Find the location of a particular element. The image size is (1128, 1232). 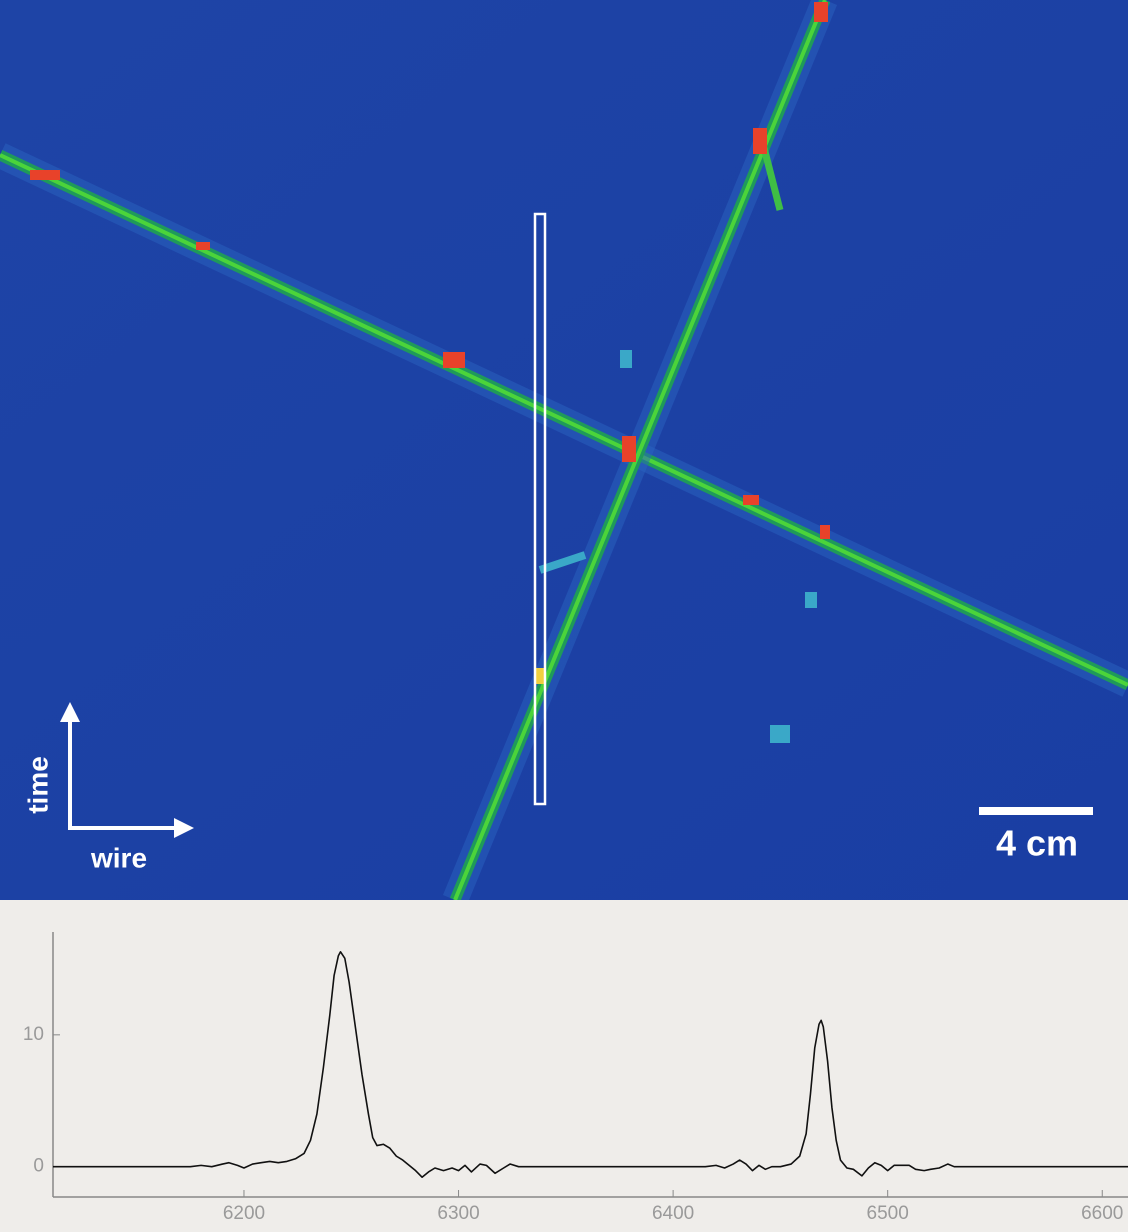

y-tick-label: 0 is located at coordinates (38, 1166).